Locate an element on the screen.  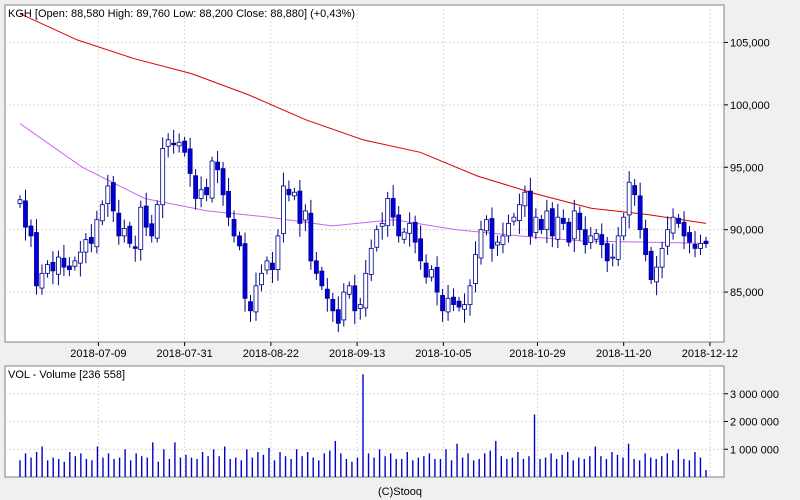
date-tick-label: 2018-12-12 is located at coordinates (710, 354).